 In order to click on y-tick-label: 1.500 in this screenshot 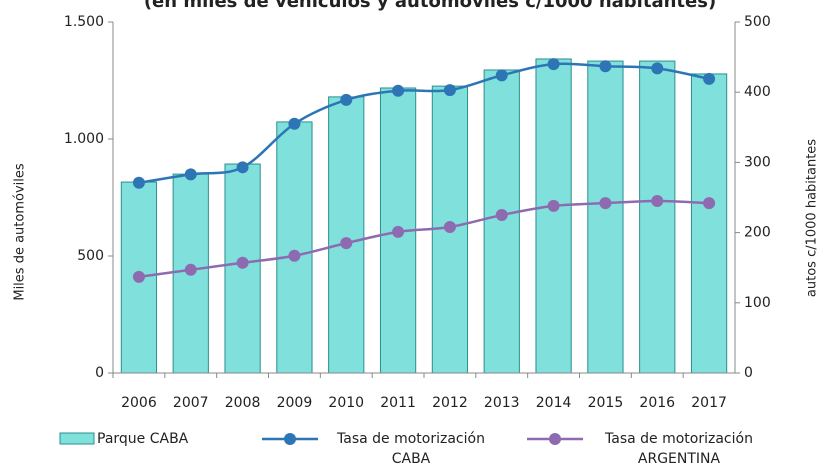, I will do `click(84, 22)`.